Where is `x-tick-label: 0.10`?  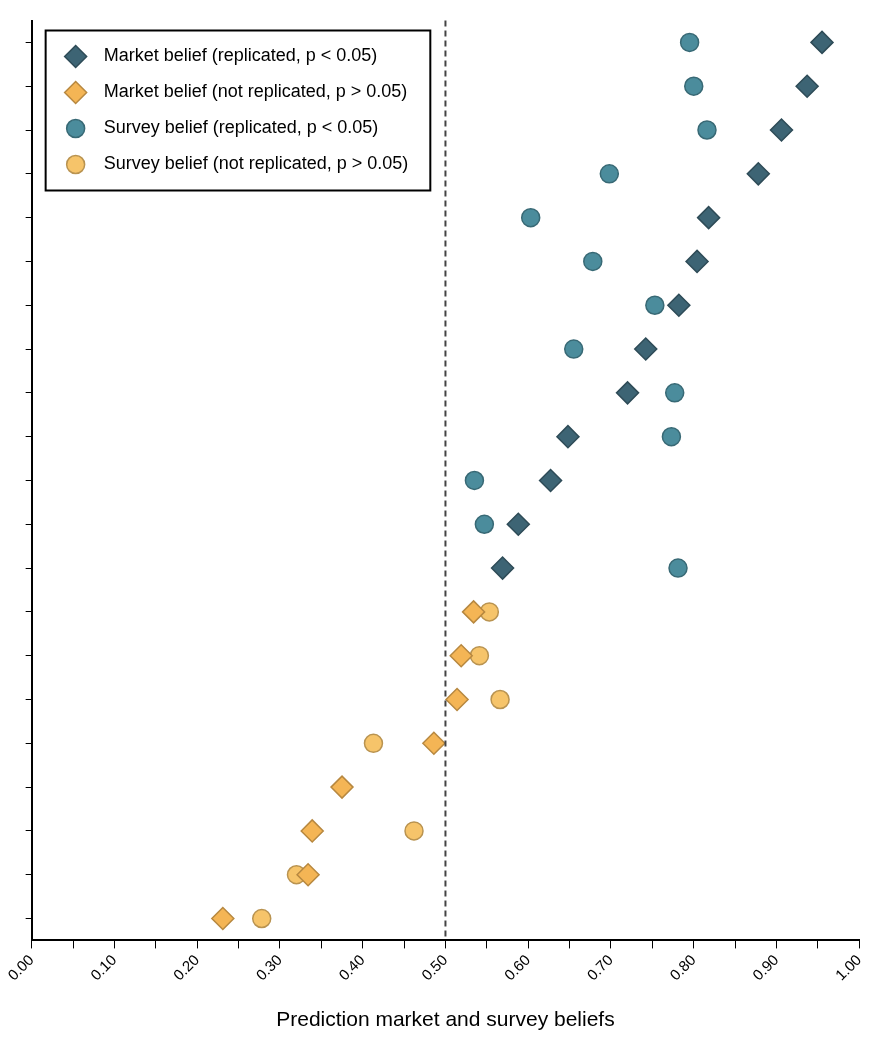
x-tick-label: 0.10 is located at coordinates (103, 967).